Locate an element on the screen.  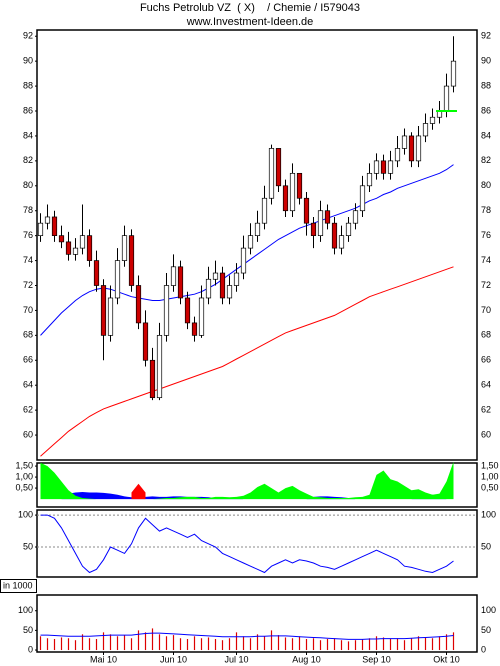
y2-tick-label: 70 is located at coordinates (486, 310).